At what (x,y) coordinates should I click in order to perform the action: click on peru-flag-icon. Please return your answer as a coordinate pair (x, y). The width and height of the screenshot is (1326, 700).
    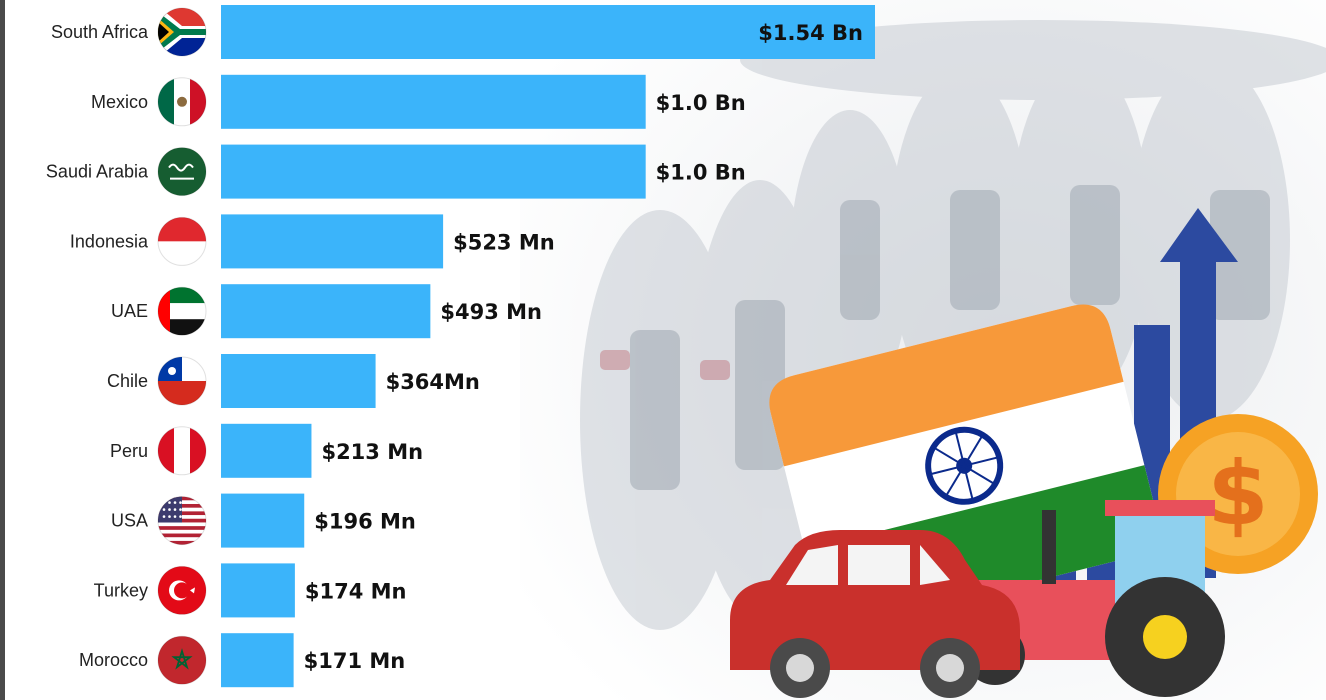
    Looking at the image, I should click on (182, 451).